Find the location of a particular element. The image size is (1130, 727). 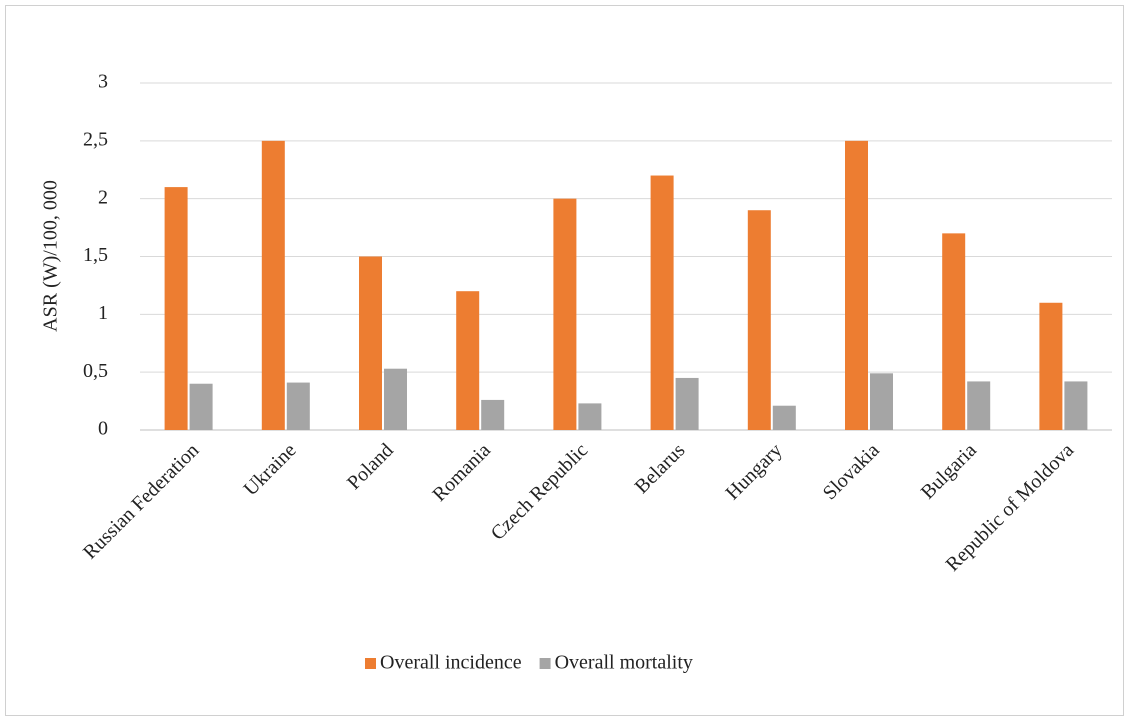

y-tick-label: 0,5 is located at coordinates (95, 371).